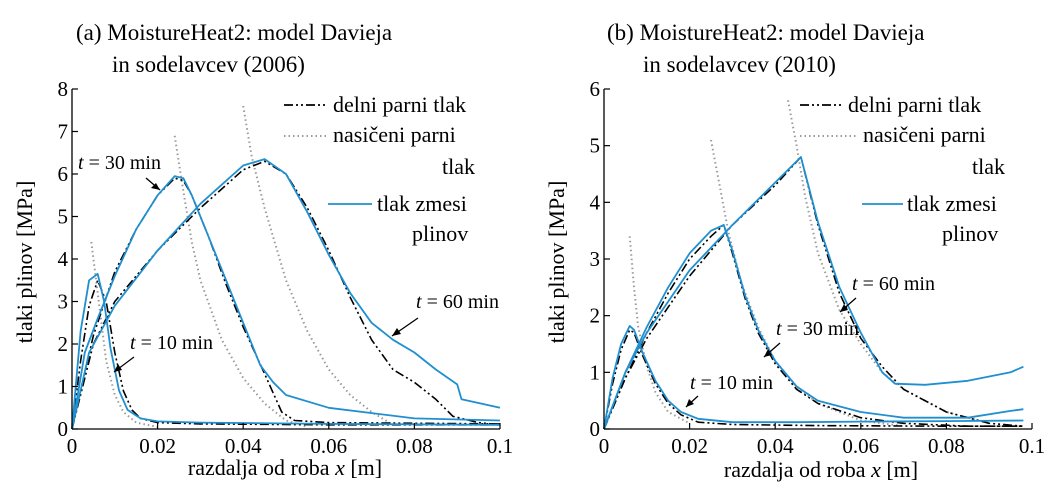 This screenshot has height=489, width=1046. Describe the element at coordinates (63, 89) in the screenshot. I see `y-tick-label: 8` at that location.